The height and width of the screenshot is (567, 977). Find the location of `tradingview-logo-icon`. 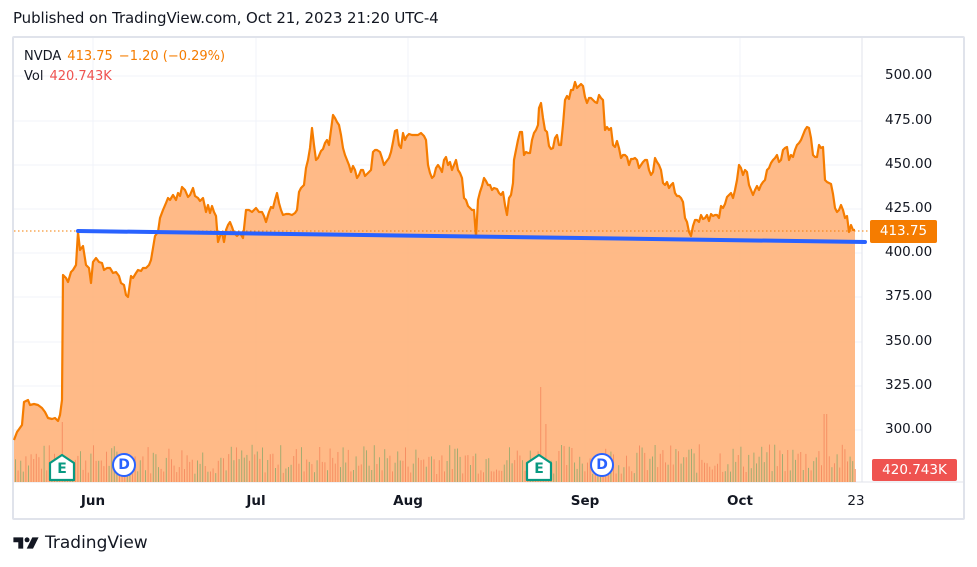

tradingview-logo-icon is located at coordinates (26, 543).